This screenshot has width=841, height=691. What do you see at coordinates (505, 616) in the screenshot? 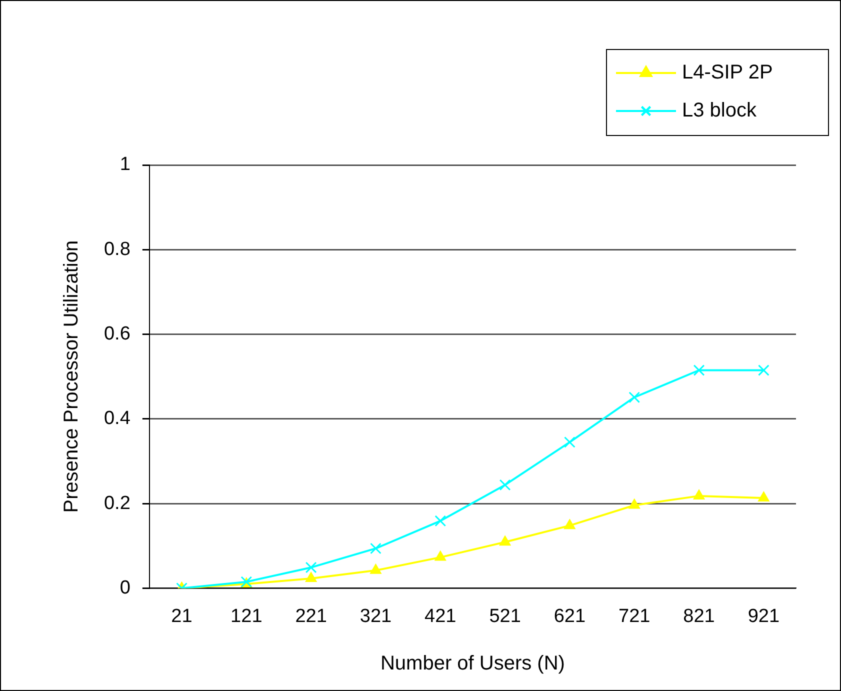
I see `x-tick-label: 521` at bounding box center [505, 616].